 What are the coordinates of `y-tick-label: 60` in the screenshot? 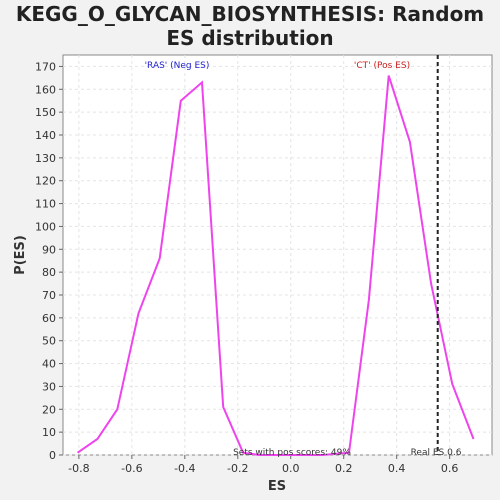 It's located at (49, 318).